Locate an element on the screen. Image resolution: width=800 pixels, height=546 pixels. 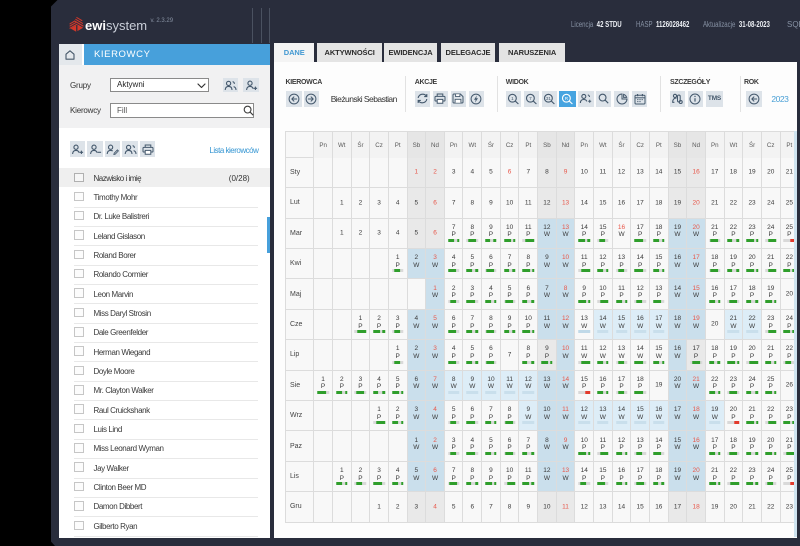
svg-text: 31 is located at coordinates (549, 98).